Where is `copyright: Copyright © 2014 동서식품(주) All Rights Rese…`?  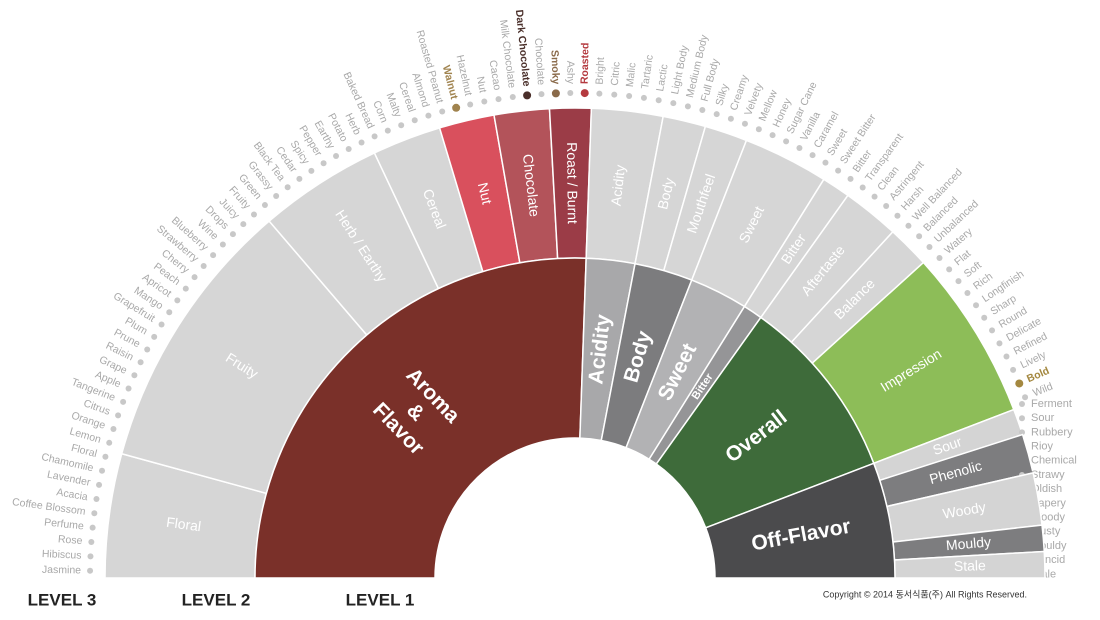
copyright: Copyright © 2014 동서식품(주) All Rights Rese… is located at coordinates (925, 594).